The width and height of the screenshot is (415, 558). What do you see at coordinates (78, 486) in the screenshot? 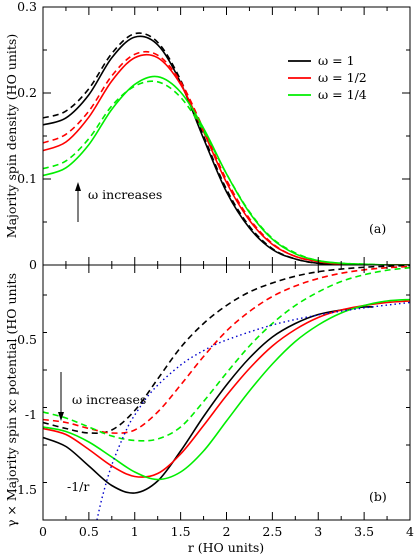
I see `inverse-r-label: -1/r` at bounding box center [78, 486].